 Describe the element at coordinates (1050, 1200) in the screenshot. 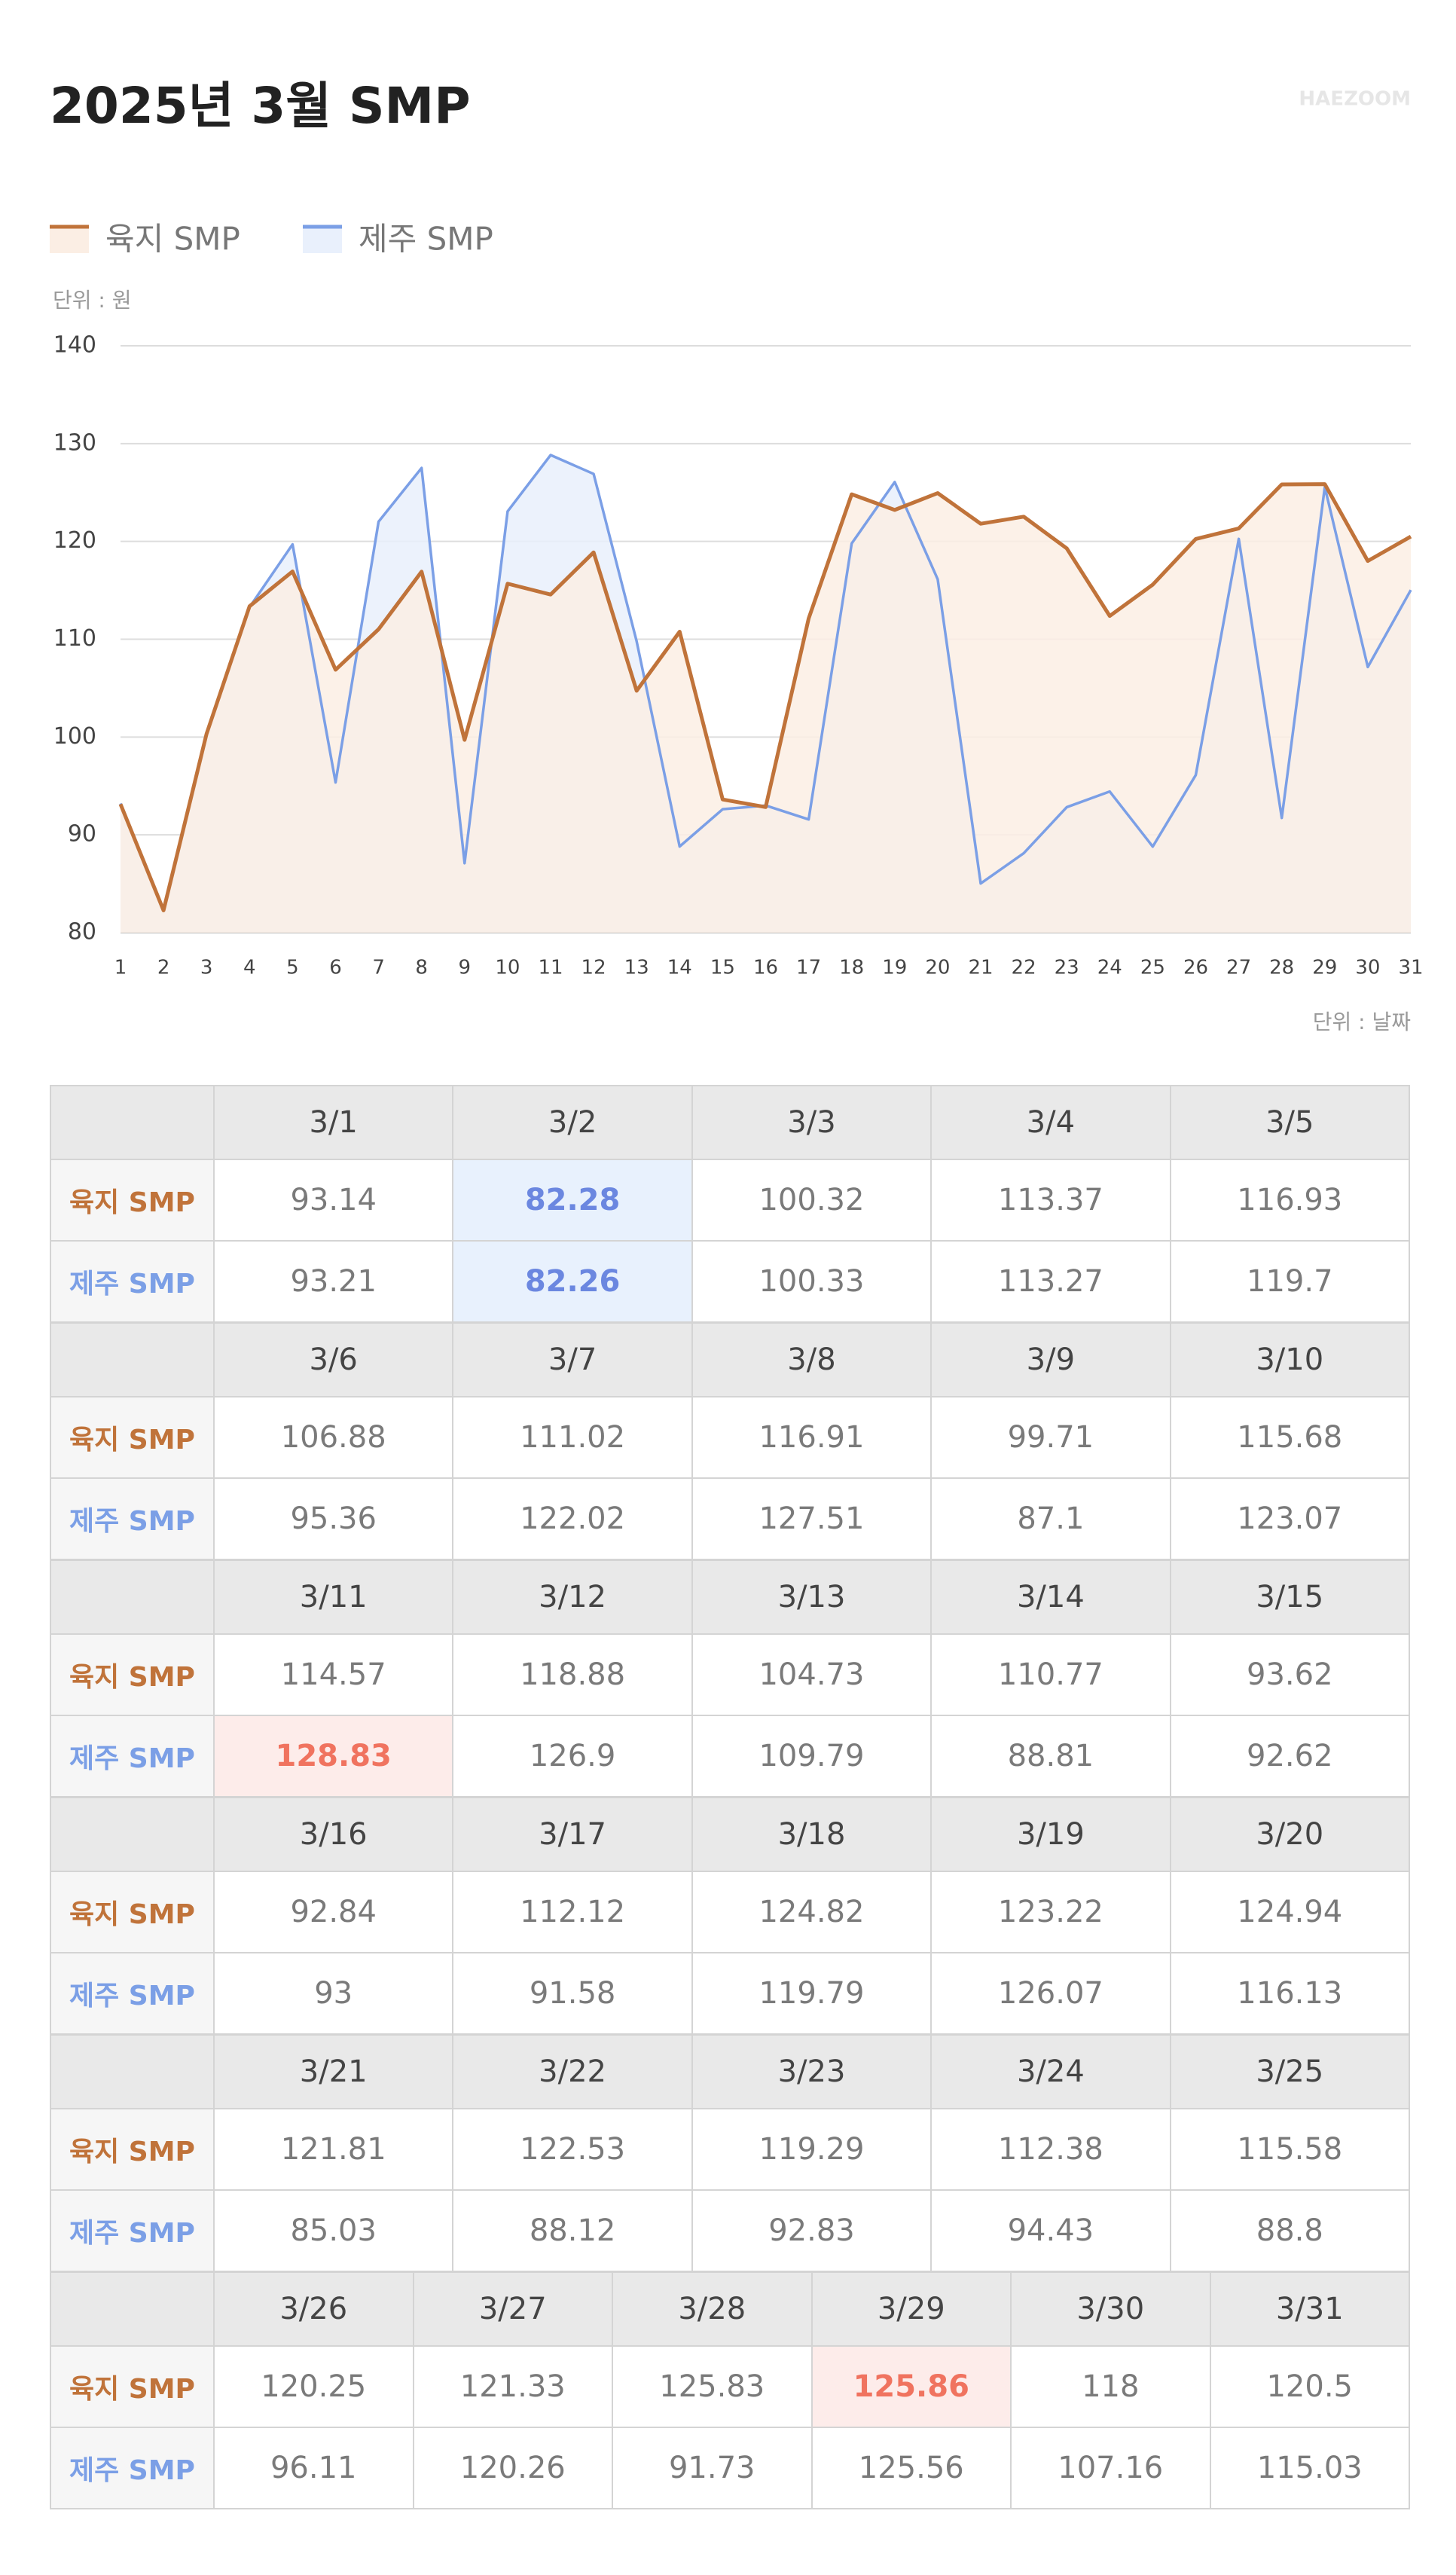

I see `value-cell: 113.37` at that location.